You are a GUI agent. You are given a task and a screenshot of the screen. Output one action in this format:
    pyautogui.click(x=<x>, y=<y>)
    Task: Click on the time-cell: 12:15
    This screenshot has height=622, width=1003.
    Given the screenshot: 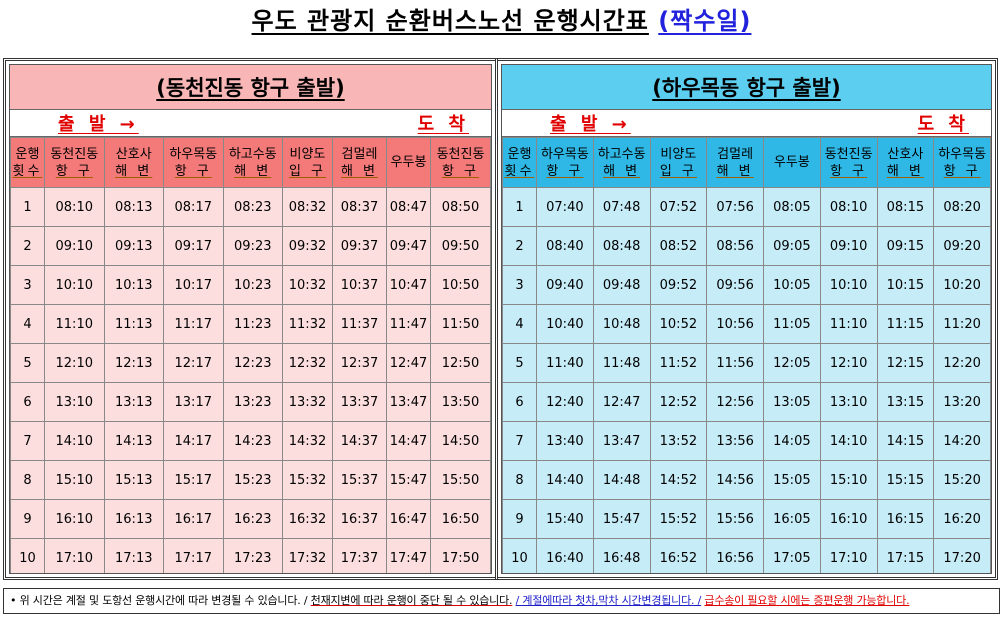 What is the action you would take?
    pyautogui.click(x=905, y=363)
    